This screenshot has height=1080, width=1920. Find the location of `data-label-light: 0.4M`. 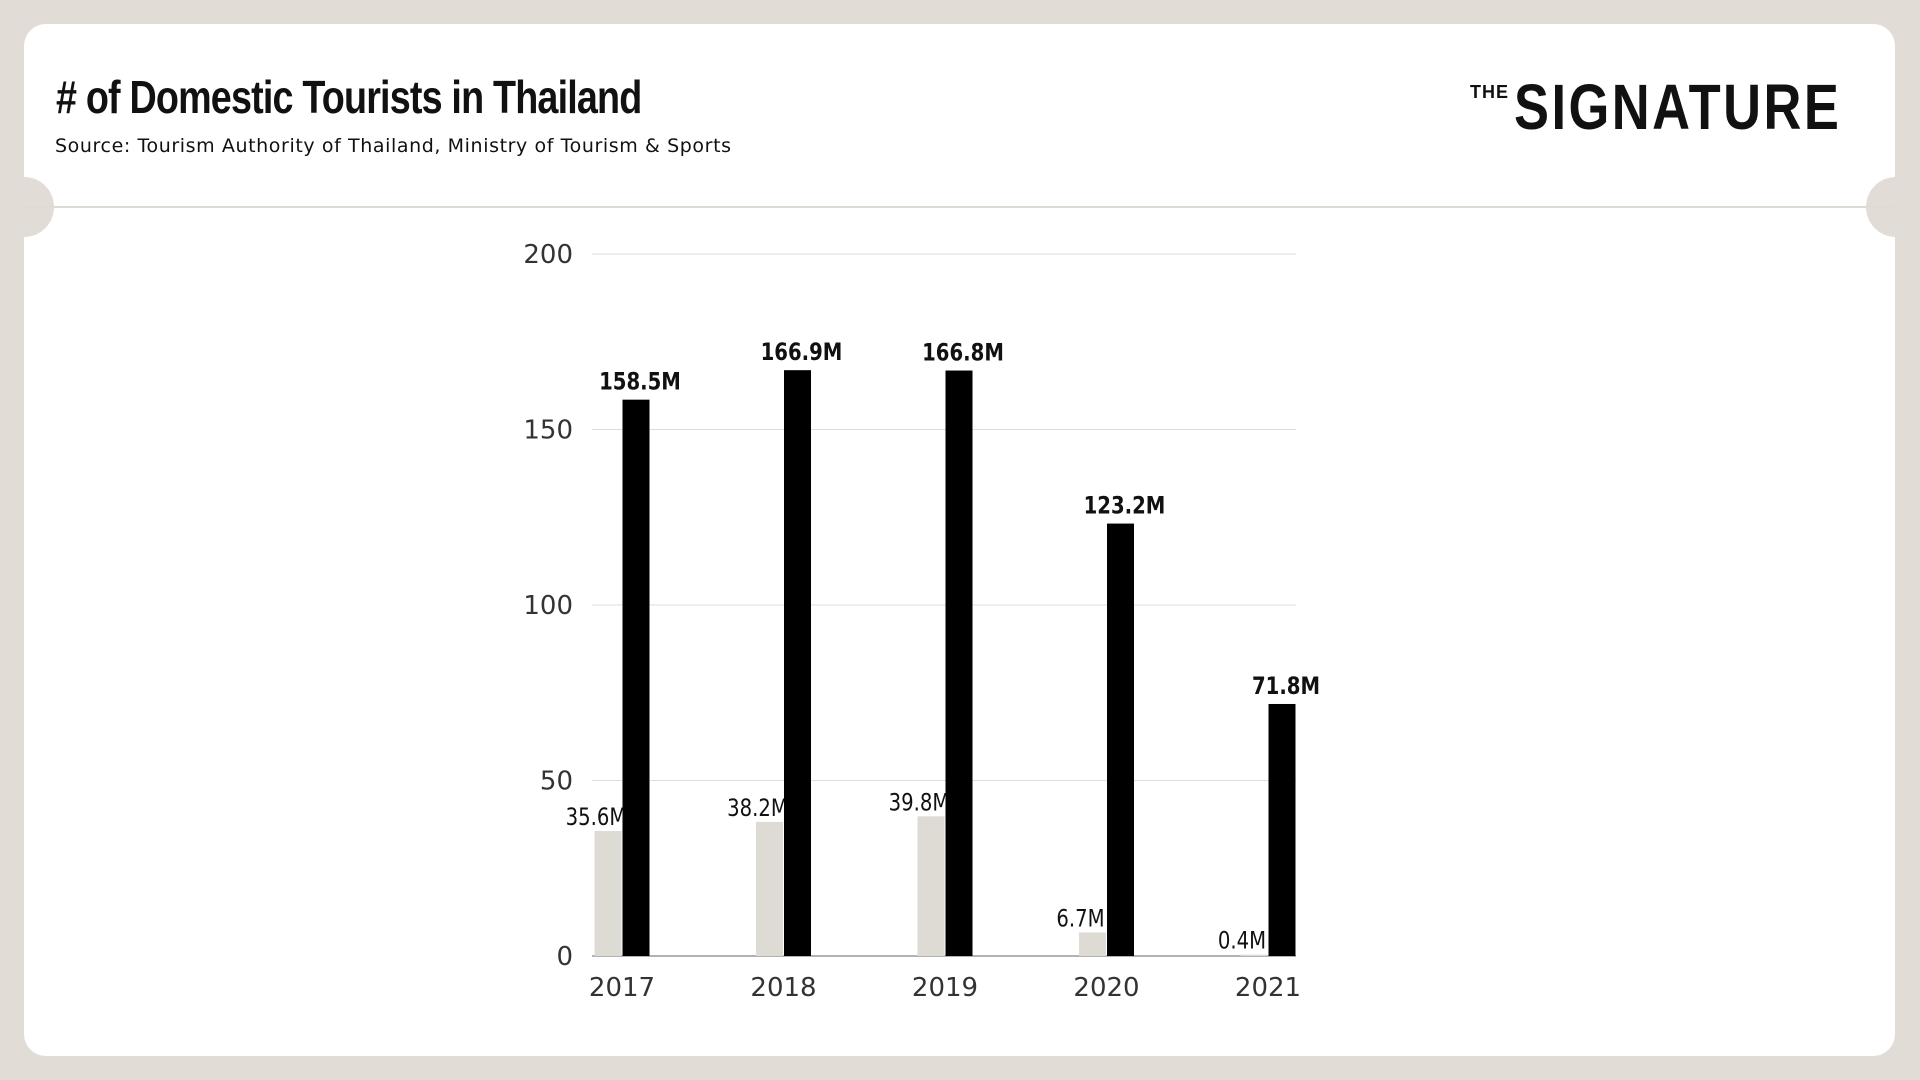

data-label-light: 0.4M is located at coordinates (1242, 941).